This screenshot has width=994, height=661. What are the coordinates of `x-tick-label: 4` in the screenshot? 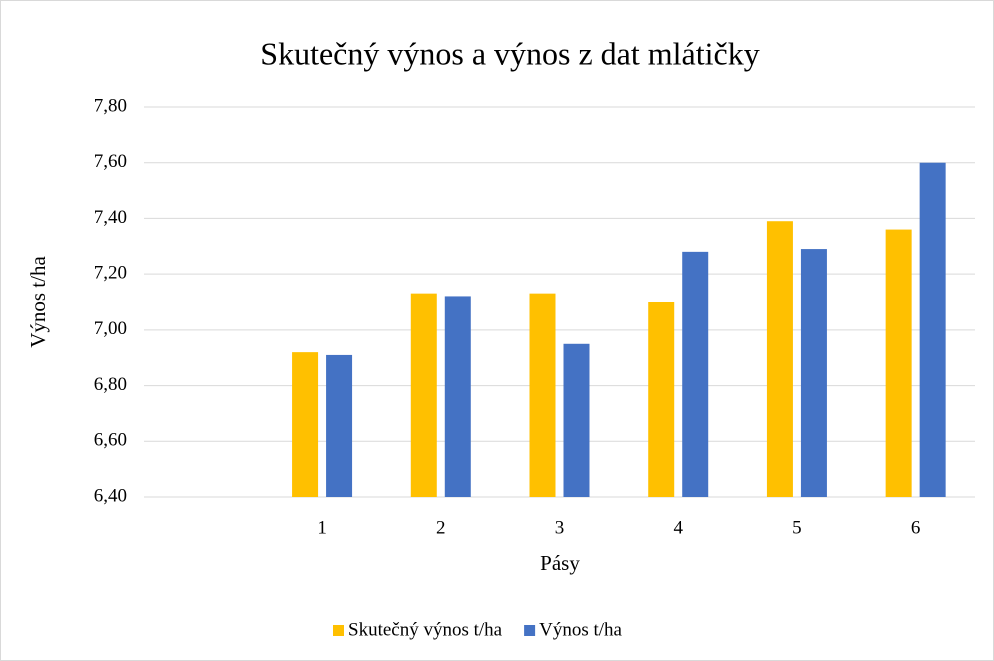 It's located at (678, 527).